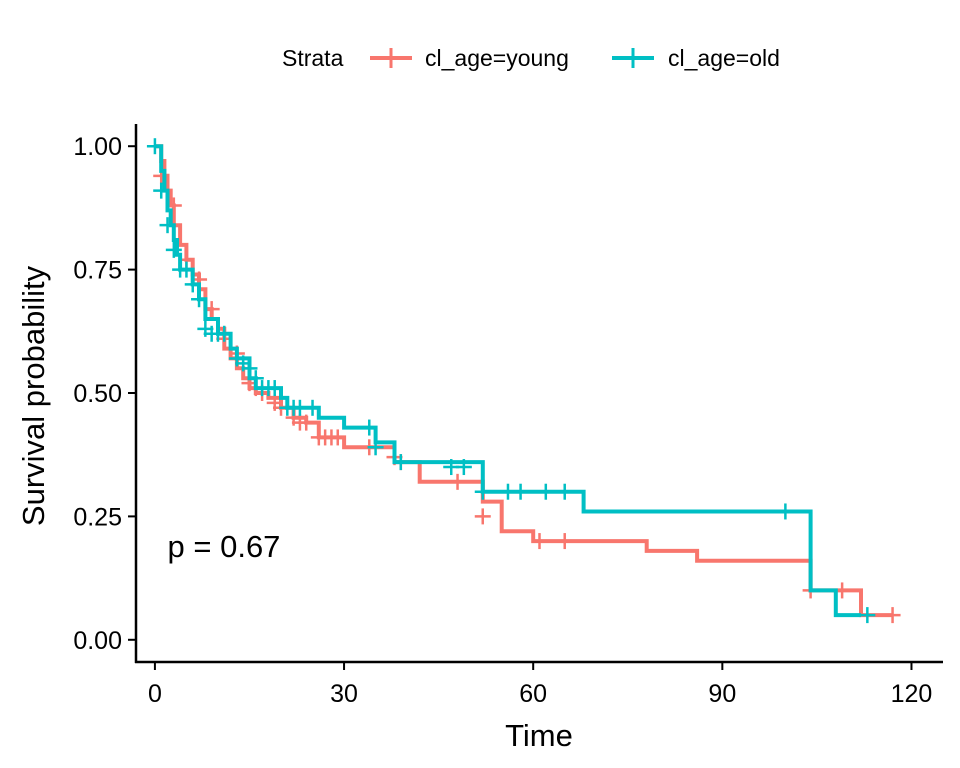  What do you see at coordinates (97, 517) in the screenshot?
I see `y-tick-label: 0.25` at bounding box center [97, 517].